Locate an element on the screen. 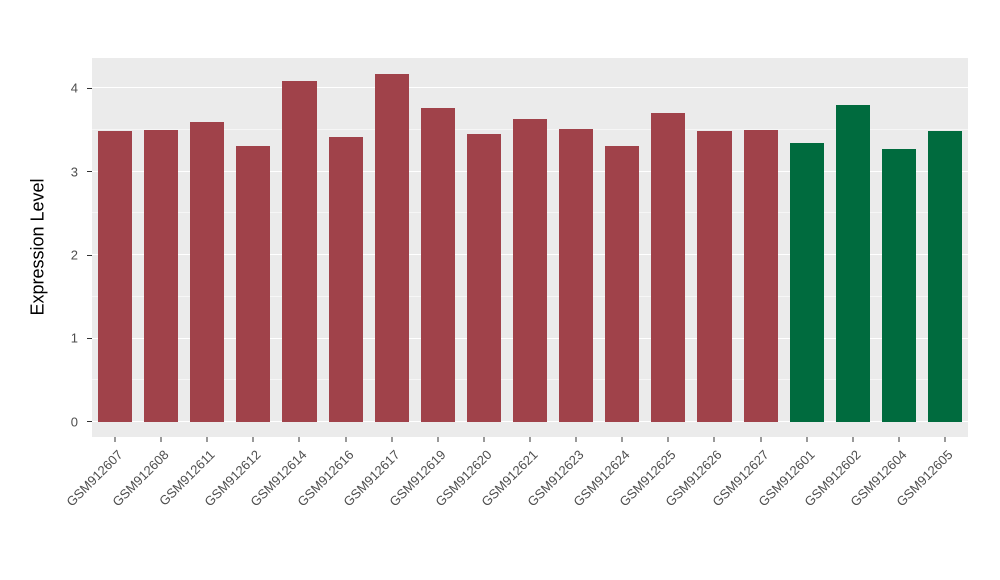 This screenshot has height=580, width=1000. major-gridline is located at coordinates (530, 88).